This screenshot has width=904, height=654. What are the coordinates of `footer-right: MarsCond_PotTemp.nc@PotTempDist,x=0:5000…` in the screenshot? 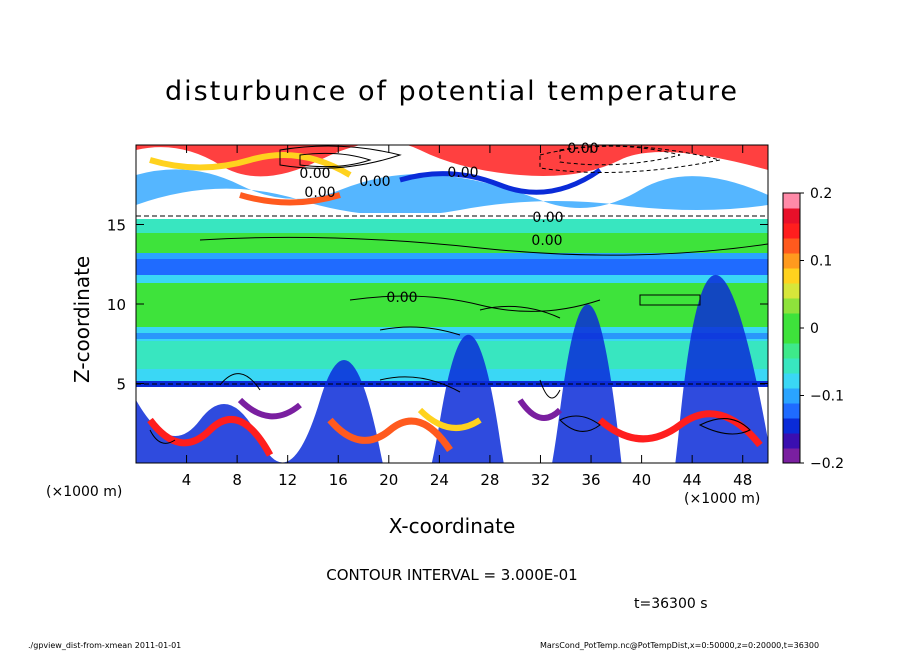 It's located at (680, 645).